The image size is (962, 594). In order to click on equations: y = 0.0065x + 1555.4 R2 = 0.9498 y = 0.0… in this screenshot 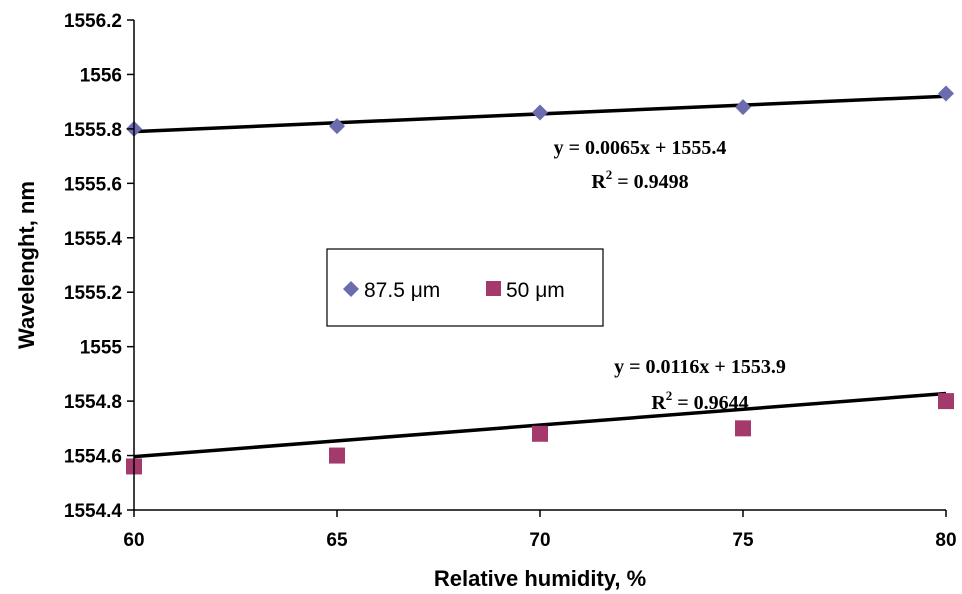, I will do `click(670, 275)`.